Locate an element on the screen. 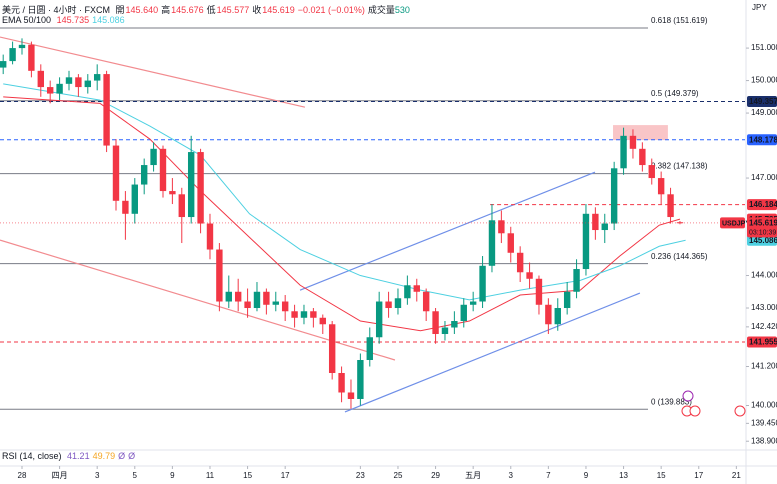  ohlc-value: 145.577 is located at coordinates (233, 10).